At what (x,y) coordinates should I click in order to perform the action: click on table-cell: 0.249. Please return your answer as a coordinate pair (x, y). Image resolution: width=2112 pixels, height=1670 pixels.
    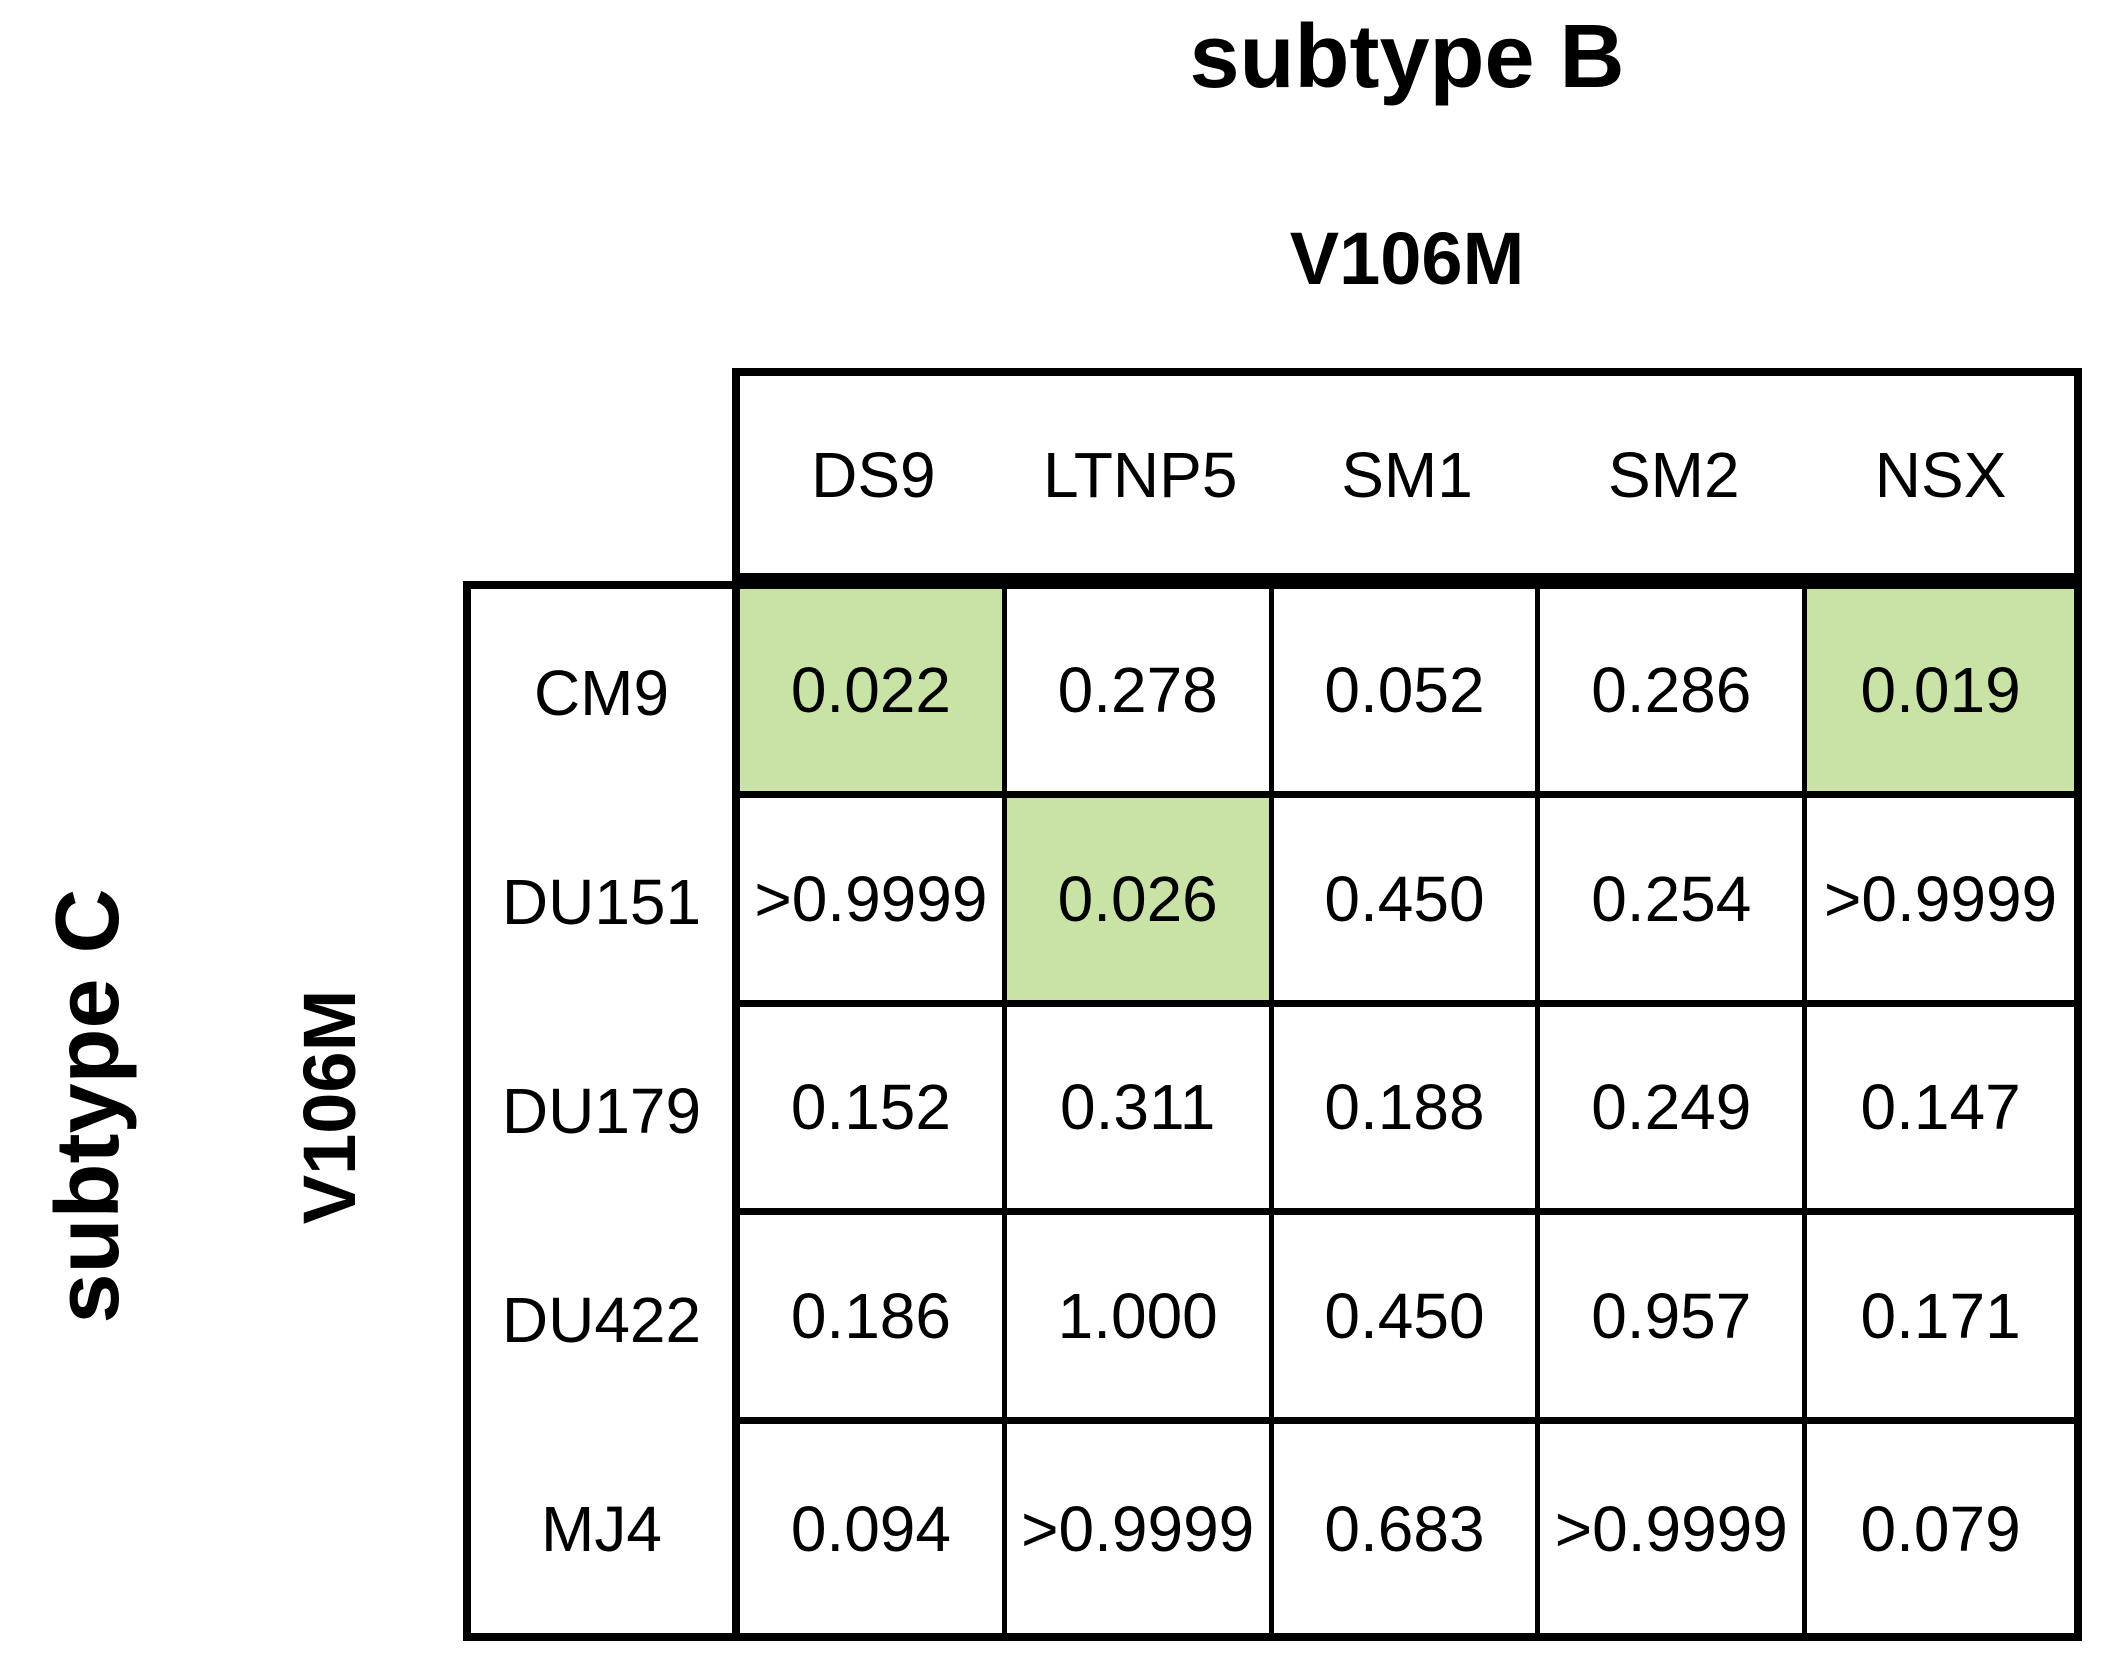
    Looking at the image, I should click on (1674, 1111).